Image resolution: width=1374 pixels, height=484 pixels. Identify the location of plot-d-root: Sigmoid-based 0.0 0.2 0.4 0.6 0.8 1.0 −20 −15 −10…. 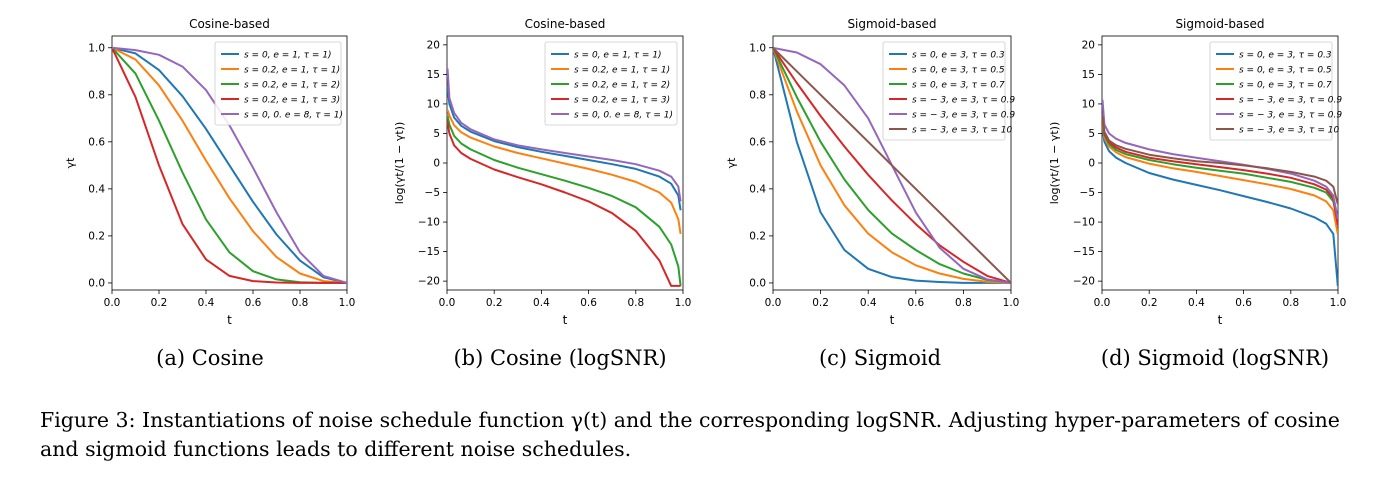
(1197, 172).